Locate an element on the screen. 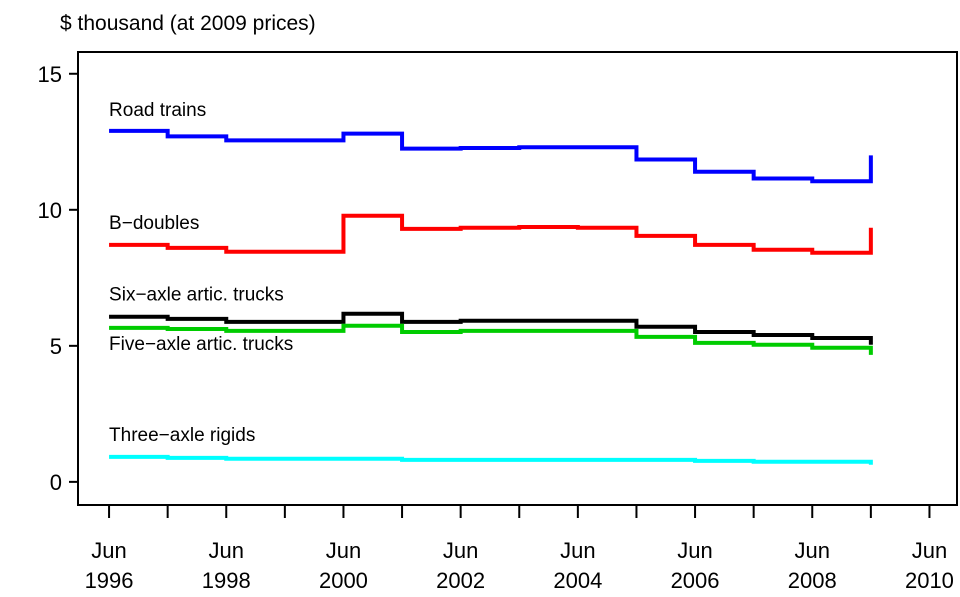 This screenshot has width=960, height=597. x-tick-label: Jun 2008 is located at coordinates (812, 565).